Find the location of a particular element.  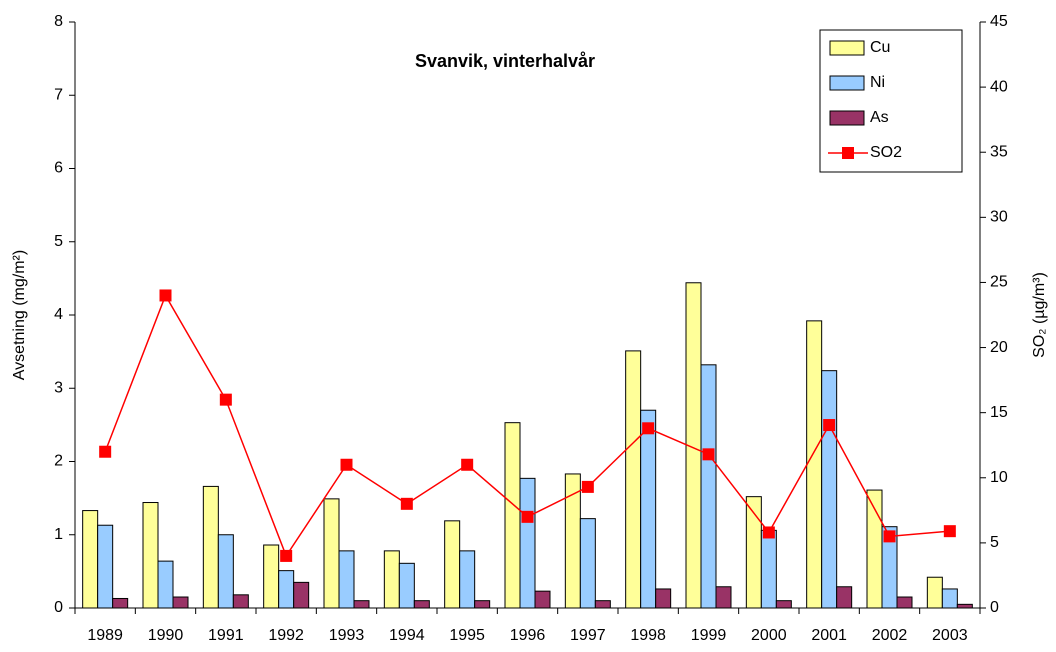

y2-tick-label: 30 is located at coordinates (999, 217).